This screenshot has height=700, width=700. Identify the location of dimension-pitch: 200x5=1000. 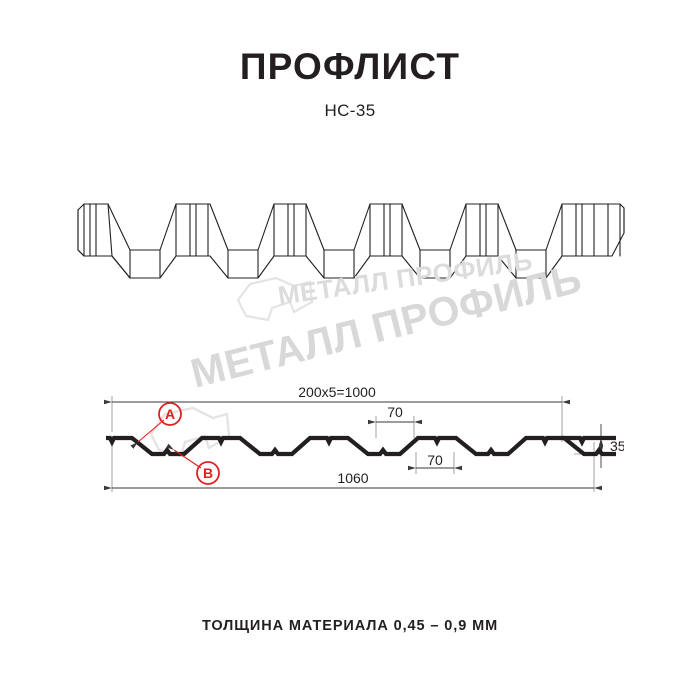
(337, 394).